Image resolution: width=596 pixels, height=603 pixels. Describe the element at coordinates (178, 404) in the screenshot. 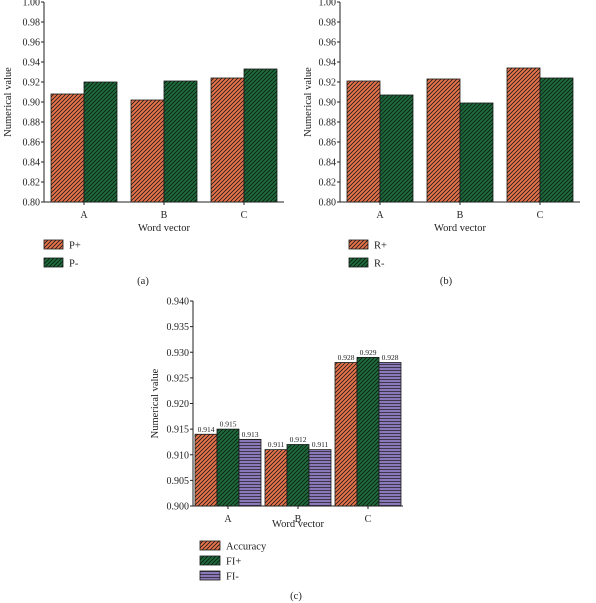

I see `y-tick-label: 0.920` at that location.